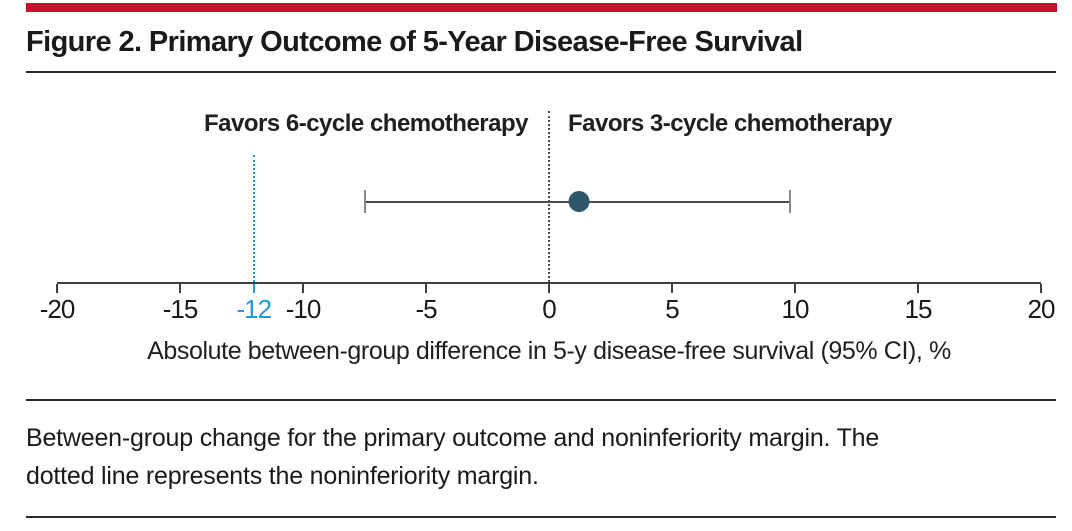  I want to click on axis-tick-label: -20, so click(57, 309).